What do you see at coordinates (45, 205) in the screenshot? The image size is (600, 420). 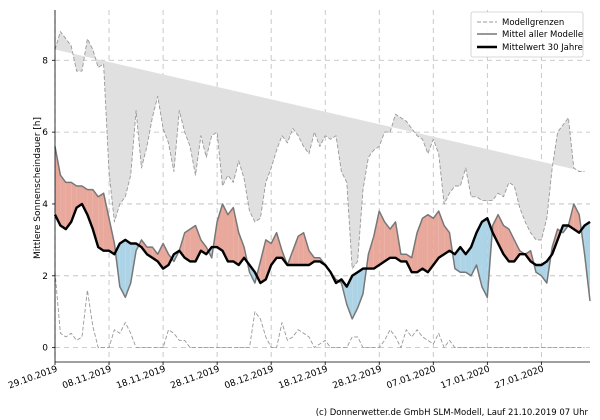 I see `y-tick-label: 4` at bounding box center [45, 205].